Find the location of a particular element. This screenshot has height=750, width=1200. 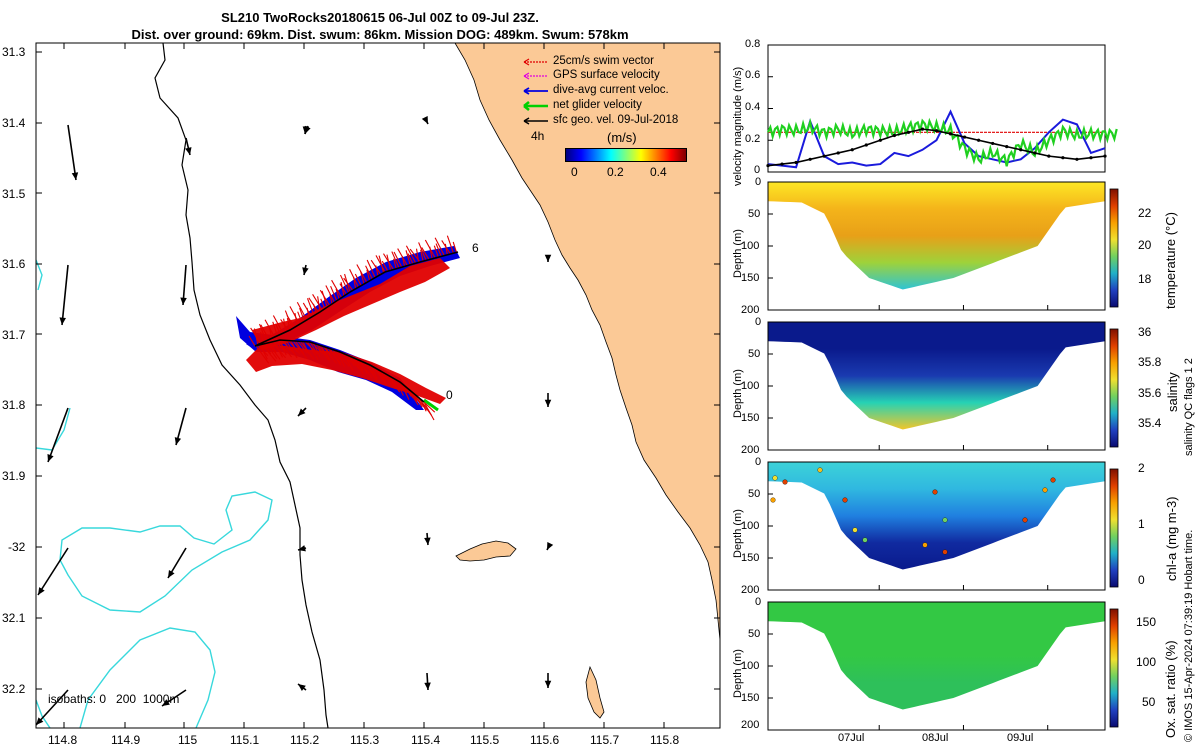

legend-label-gps: GPS surface velocity is located at coordinates (606, 75).